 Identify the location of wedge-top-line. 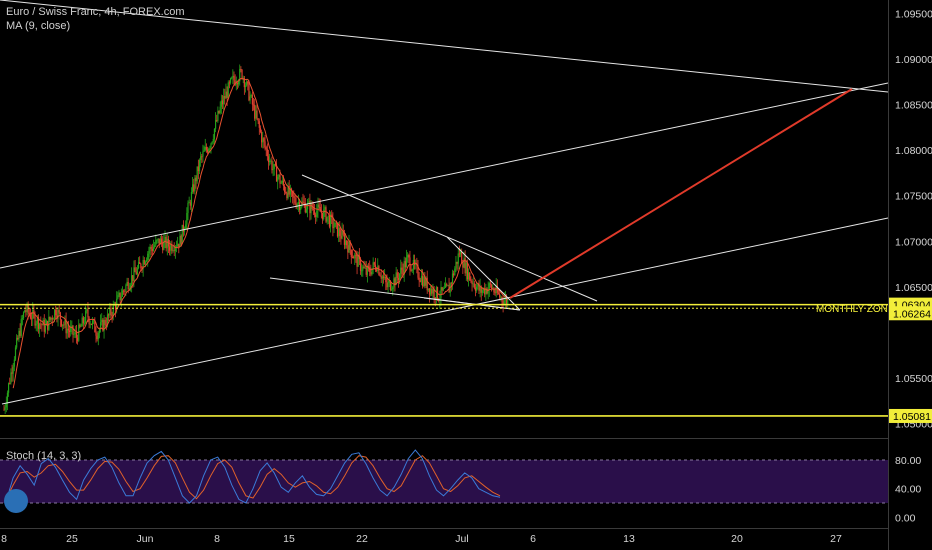
(449, 238).